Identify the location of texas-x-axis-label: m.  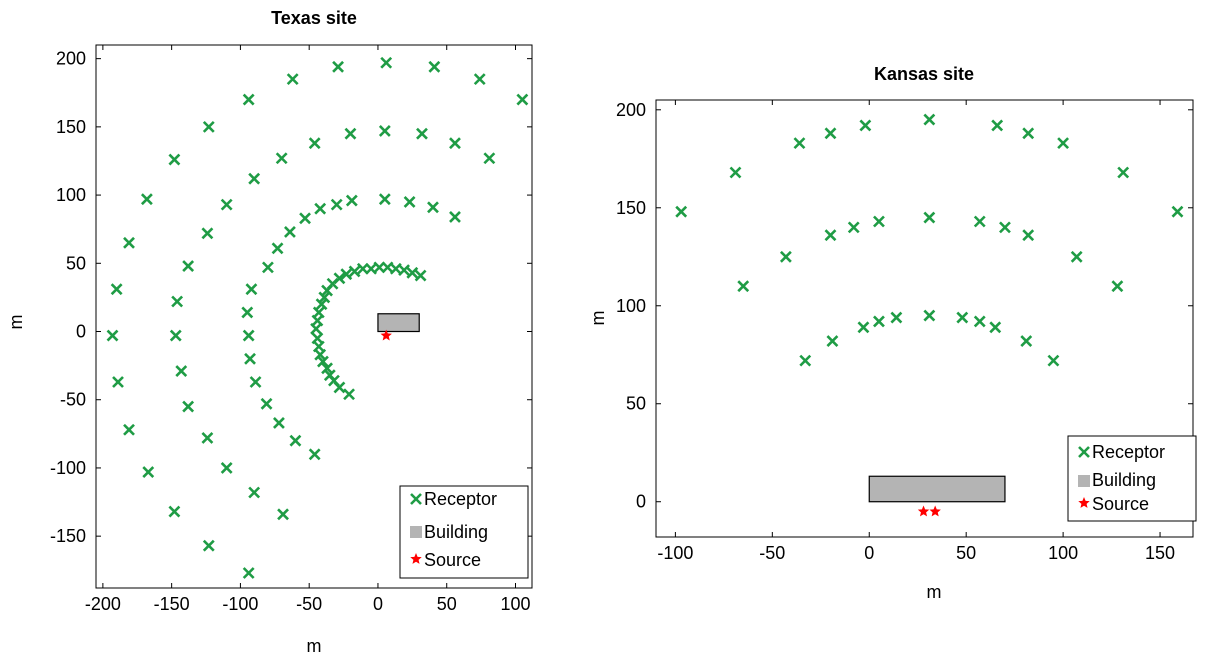
(314, 646).